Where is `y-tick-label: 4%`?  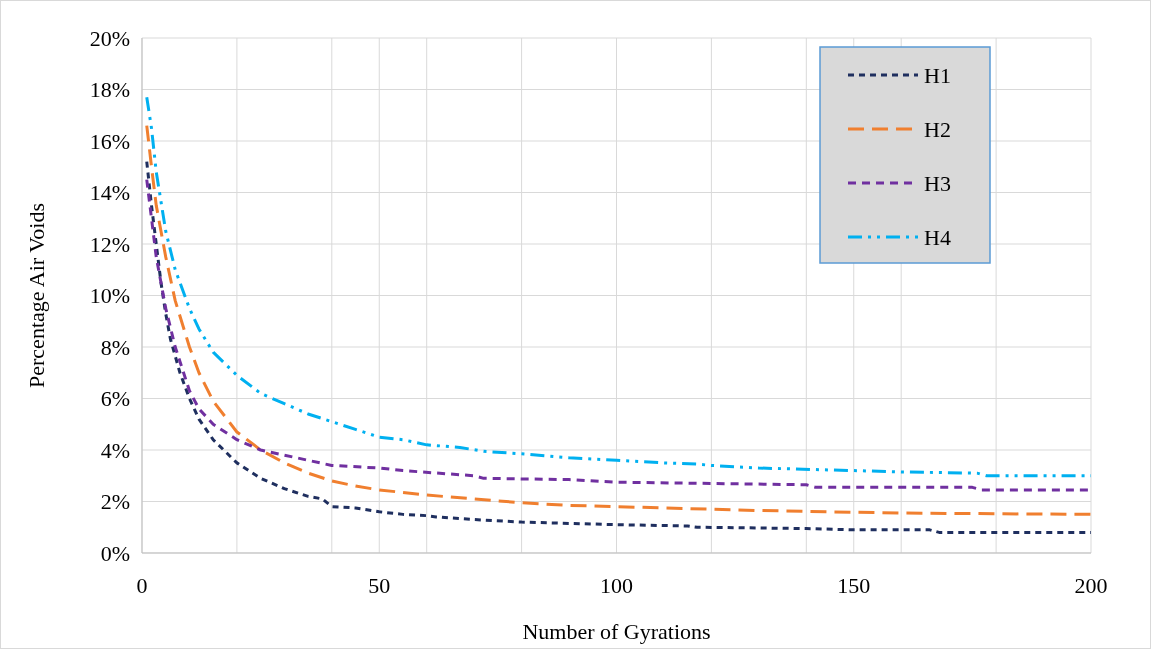 y-tick-label: 4% is located at coordinates (115, 450).